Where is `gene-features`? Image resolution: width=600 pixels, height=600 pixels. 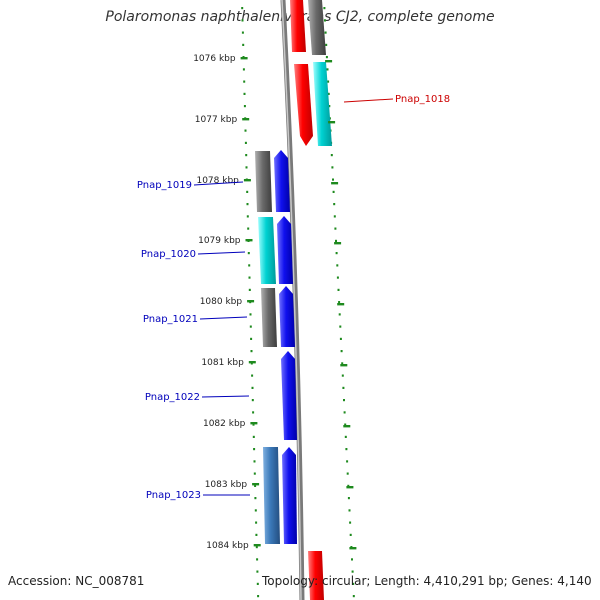 gene-features is located at coordinates (293, 300).